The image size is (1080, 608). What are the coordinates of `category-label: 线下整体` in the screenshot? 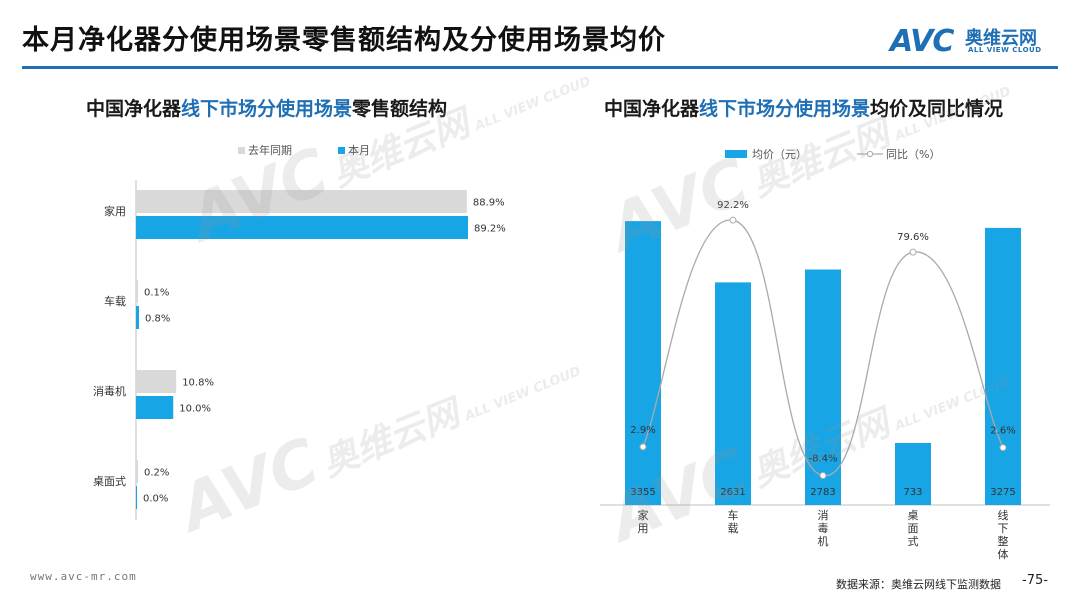 It's located at (1003, 534).